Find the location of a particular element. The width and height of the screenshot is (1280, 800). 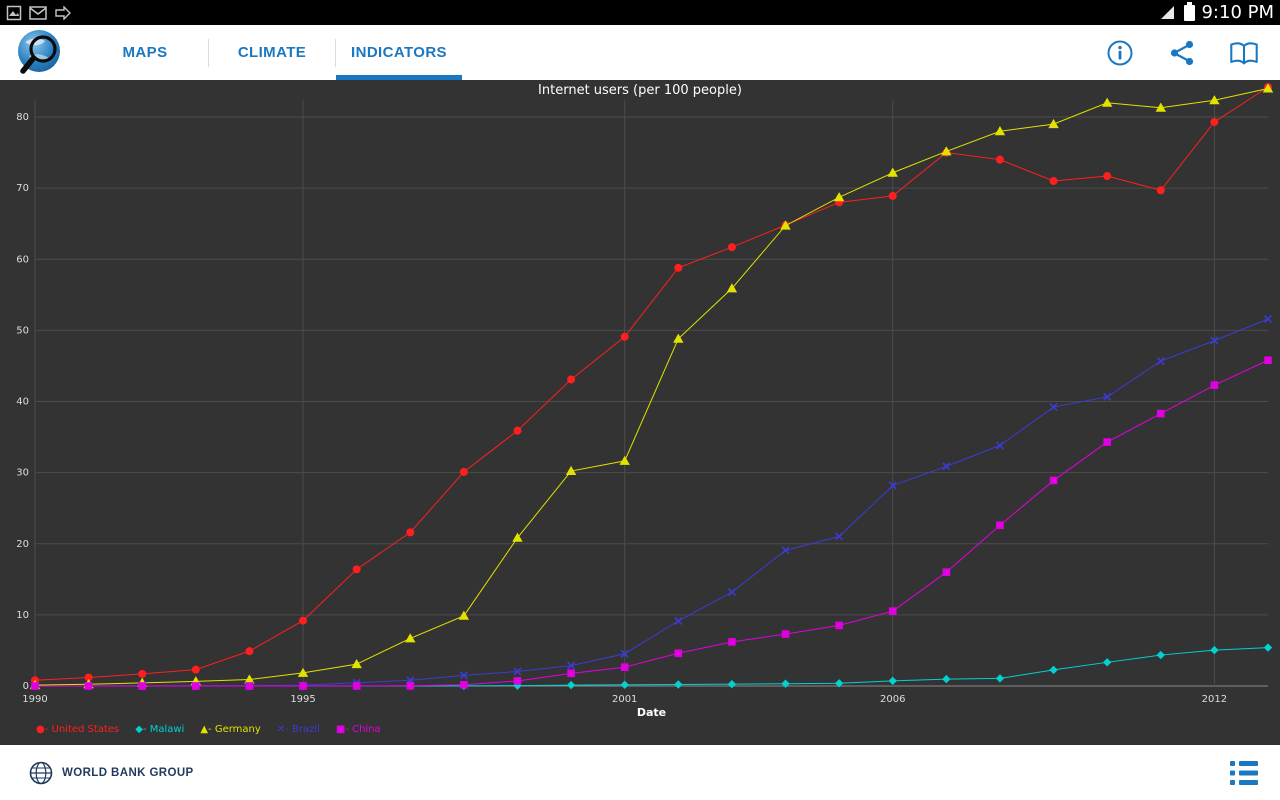

svg-text: 80 is located at coordinates (22, 117).